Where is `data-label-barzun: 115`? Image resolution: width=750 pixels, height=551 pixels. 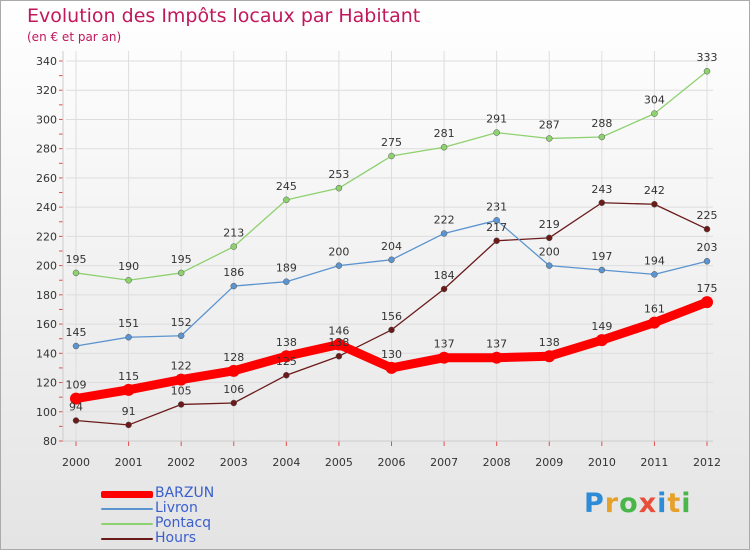
data-label-barzun: 115 is located at coordinates (128, 376).